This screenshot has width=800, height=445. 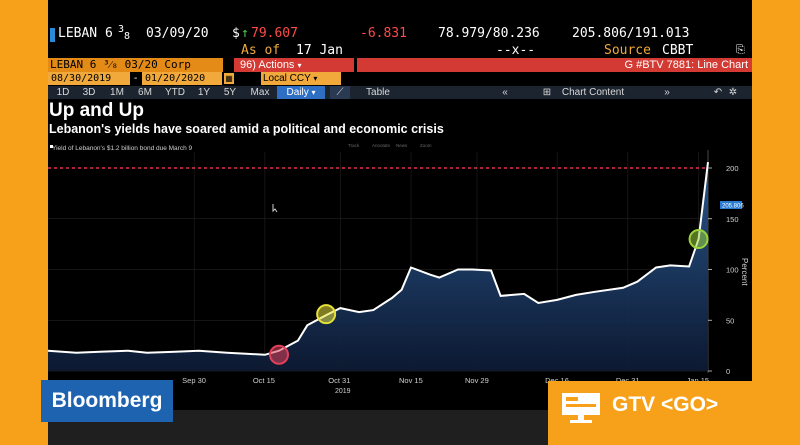 What do you see at coordinates (340, 92) in the screenshot?
I see `line-chart-icon: ⟋` at bounding box center [340, 92].